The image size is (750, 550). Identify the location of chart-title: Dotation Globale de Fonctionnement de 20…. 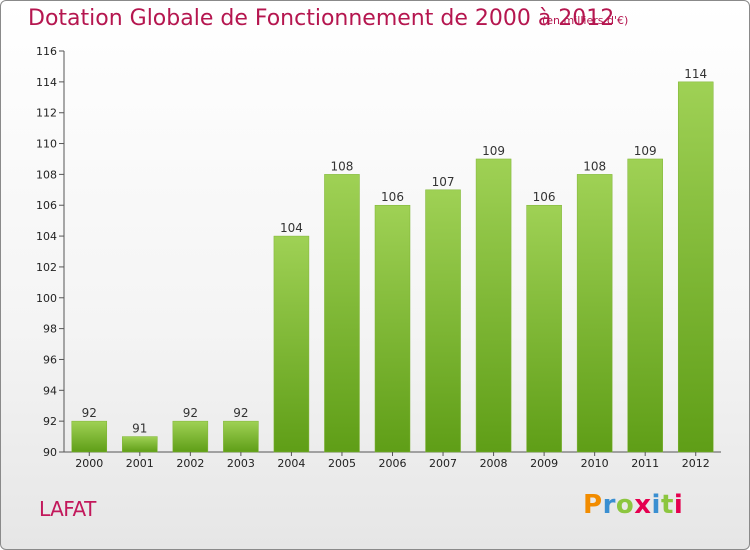
(321, 18).